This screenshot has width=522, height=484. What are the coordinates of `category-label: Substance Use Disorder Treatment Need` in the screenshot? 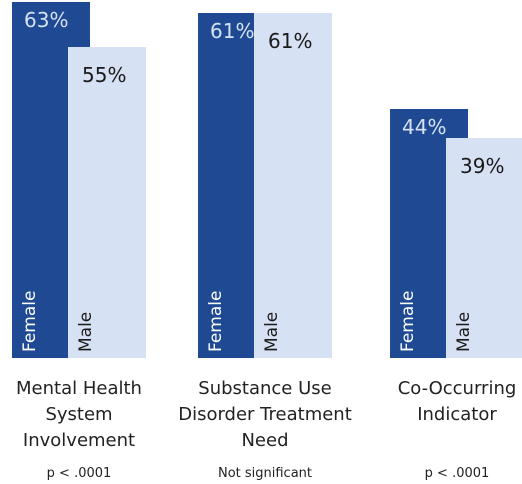 It's located at (265, 415).